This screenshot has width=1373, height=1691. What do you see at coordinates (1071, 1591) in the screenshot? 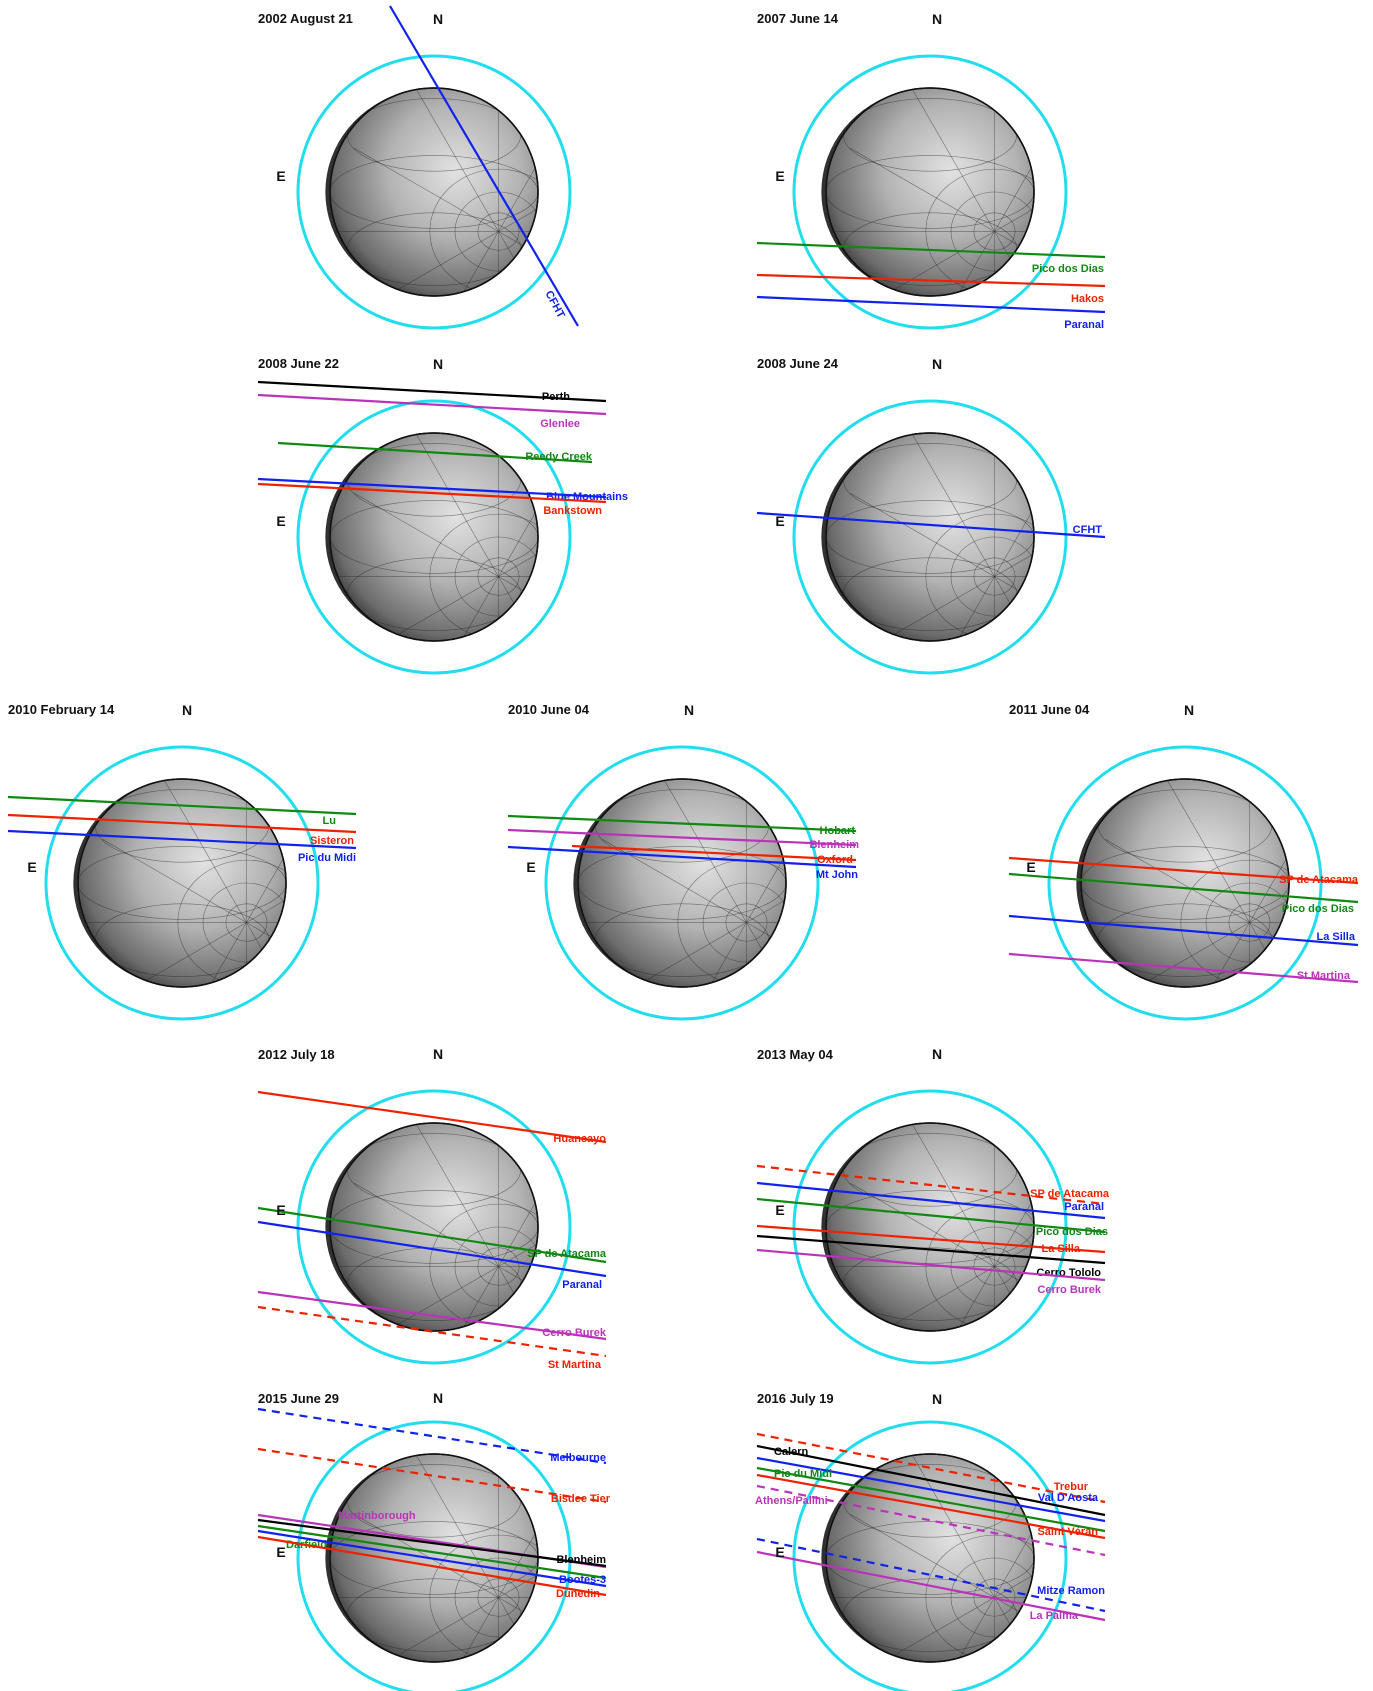
I see `chord-label: Mitze Ramon` at bounding box center [1071, 1591].